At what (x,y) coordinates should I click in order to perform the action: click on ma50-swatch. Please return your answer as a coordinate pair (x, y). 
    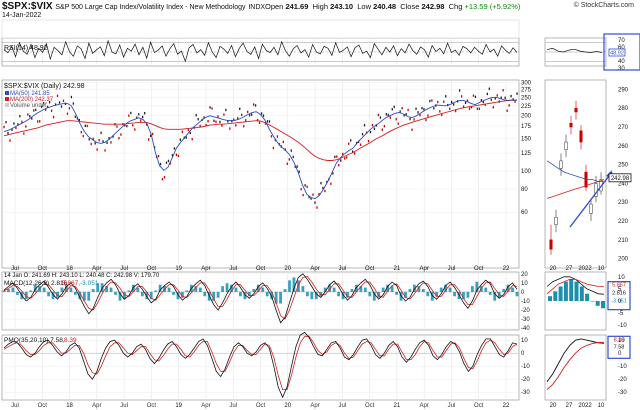
    Looking at the image, I should click on (7, 93).